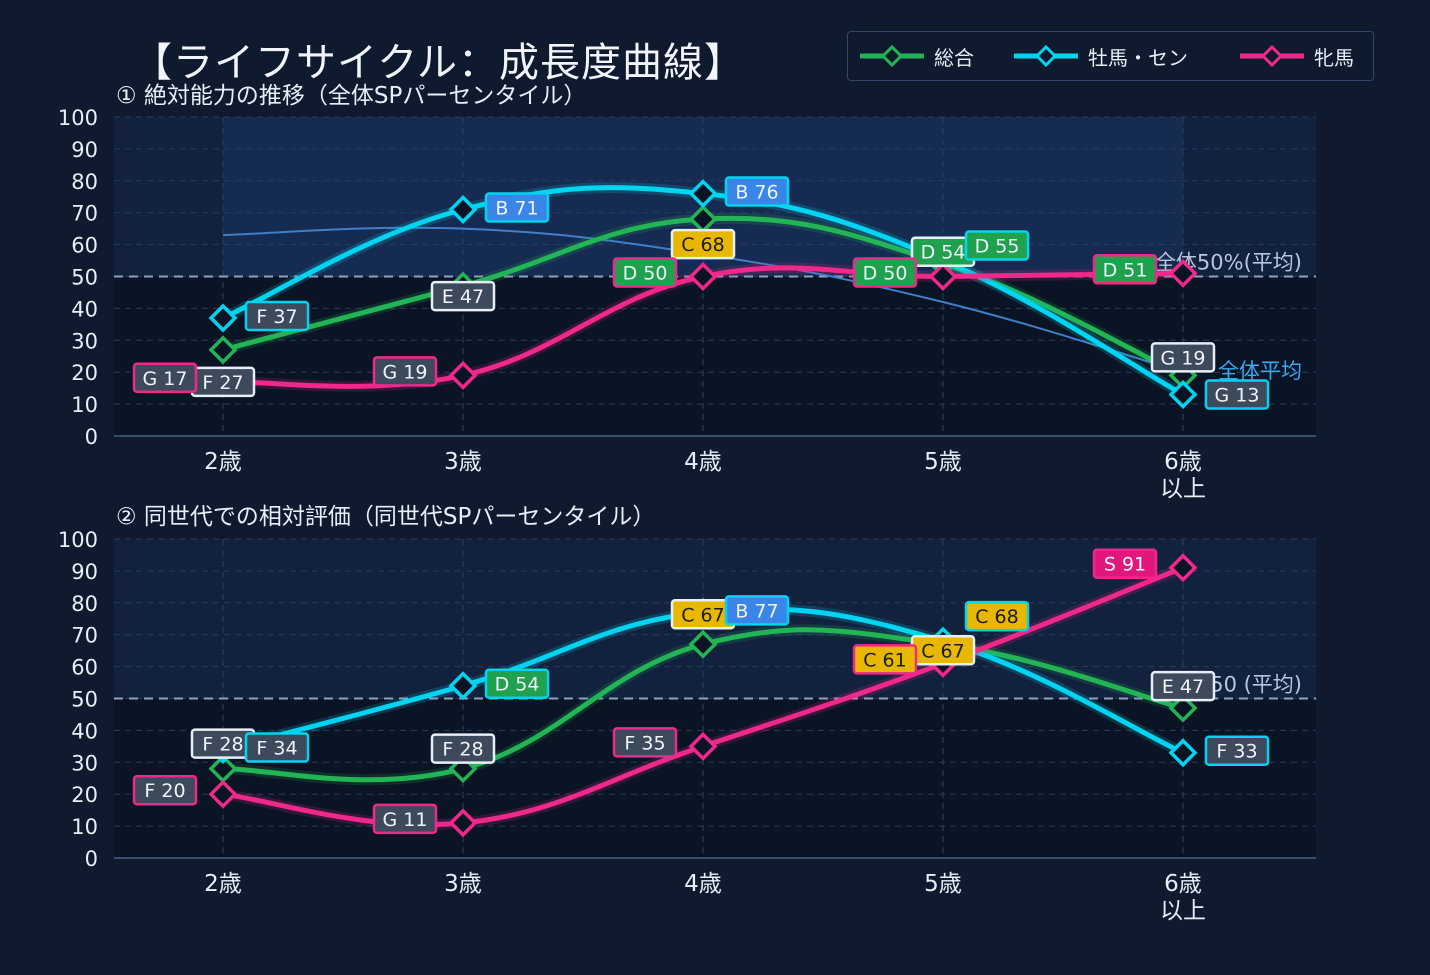 The image size is (1430, 975). Describe the element at coordinates (84, 309) in the screenshot. I see `y-tick-label: 40` at that location.